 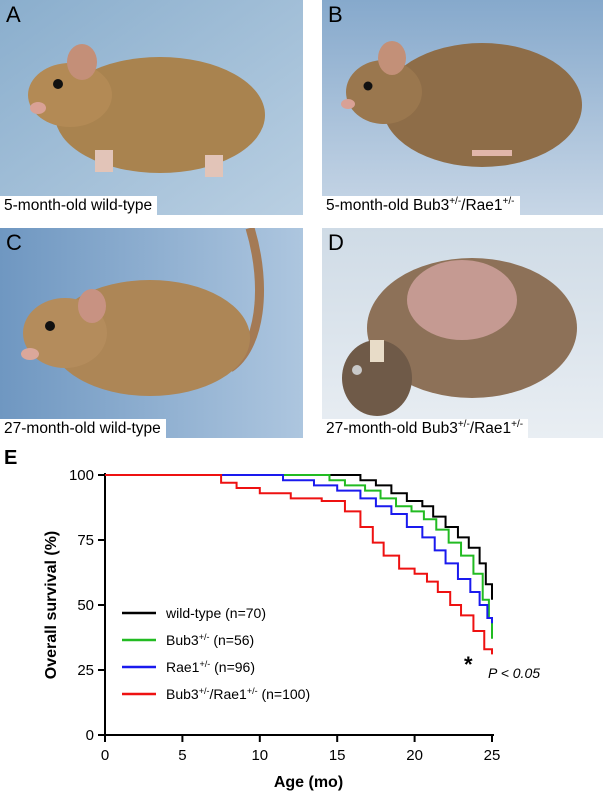 What do you see at coordinates (308, 782) in the screenshot?
I see `x-axis-title: Age (mo)` at bounding box center [308, 782].